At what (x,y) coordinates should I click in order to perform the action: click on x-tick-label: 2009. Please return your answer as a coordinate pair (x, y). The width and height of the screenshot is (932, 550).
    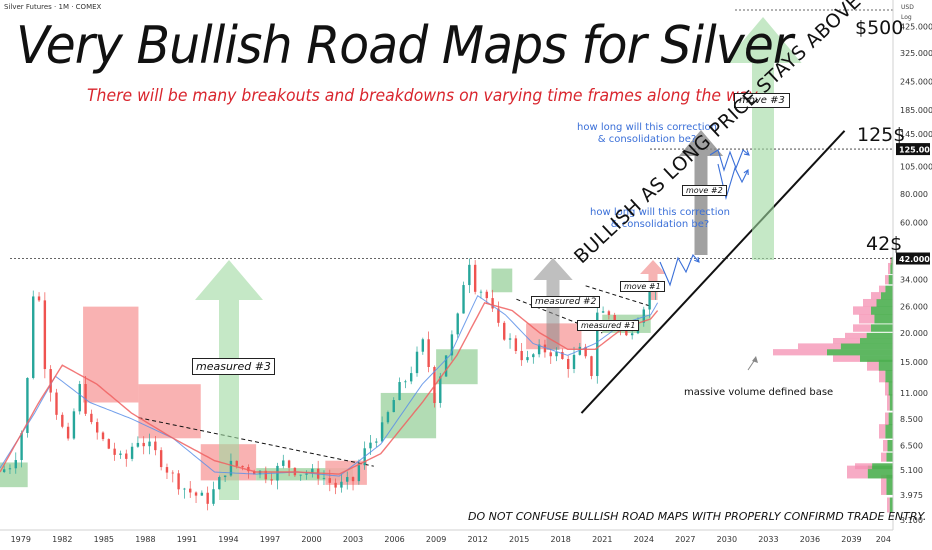
    Looking at the image, I should click on (436, 539).